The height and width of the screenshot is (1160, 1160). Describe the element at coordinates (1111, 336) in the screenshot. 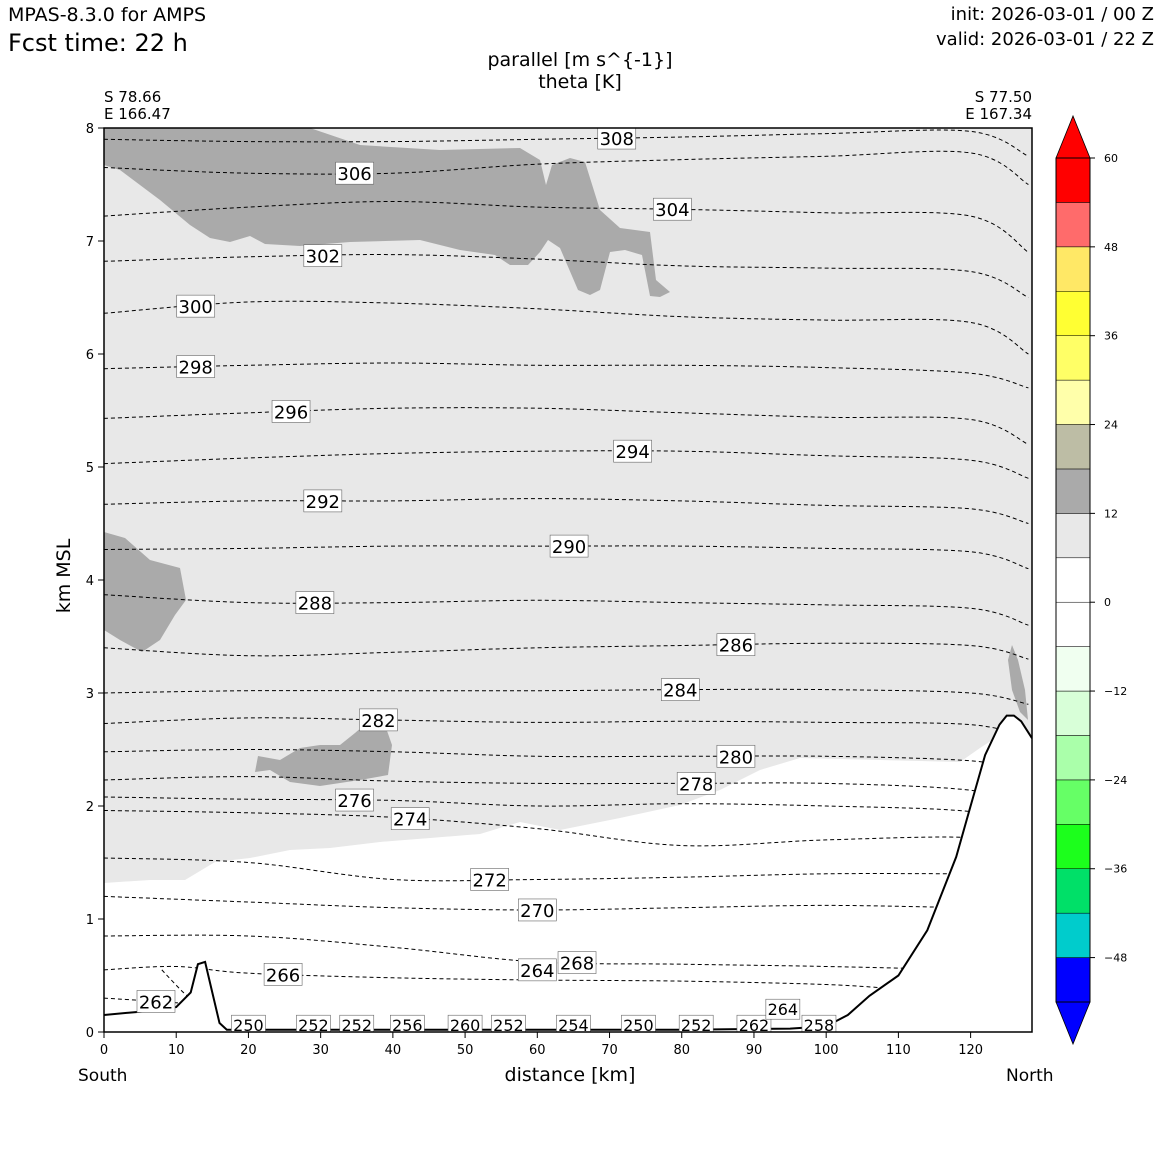

I see `colorbar-tick-label-2: 36` at that location.